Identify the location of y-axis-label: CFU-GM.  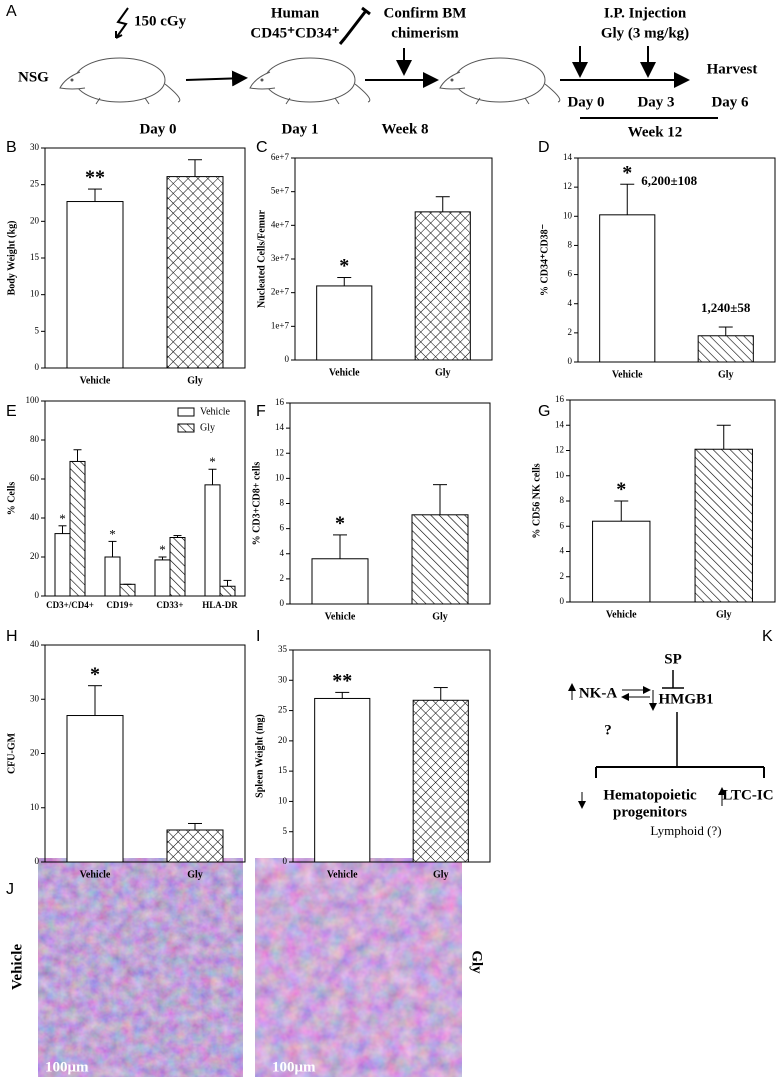
(11, 753).